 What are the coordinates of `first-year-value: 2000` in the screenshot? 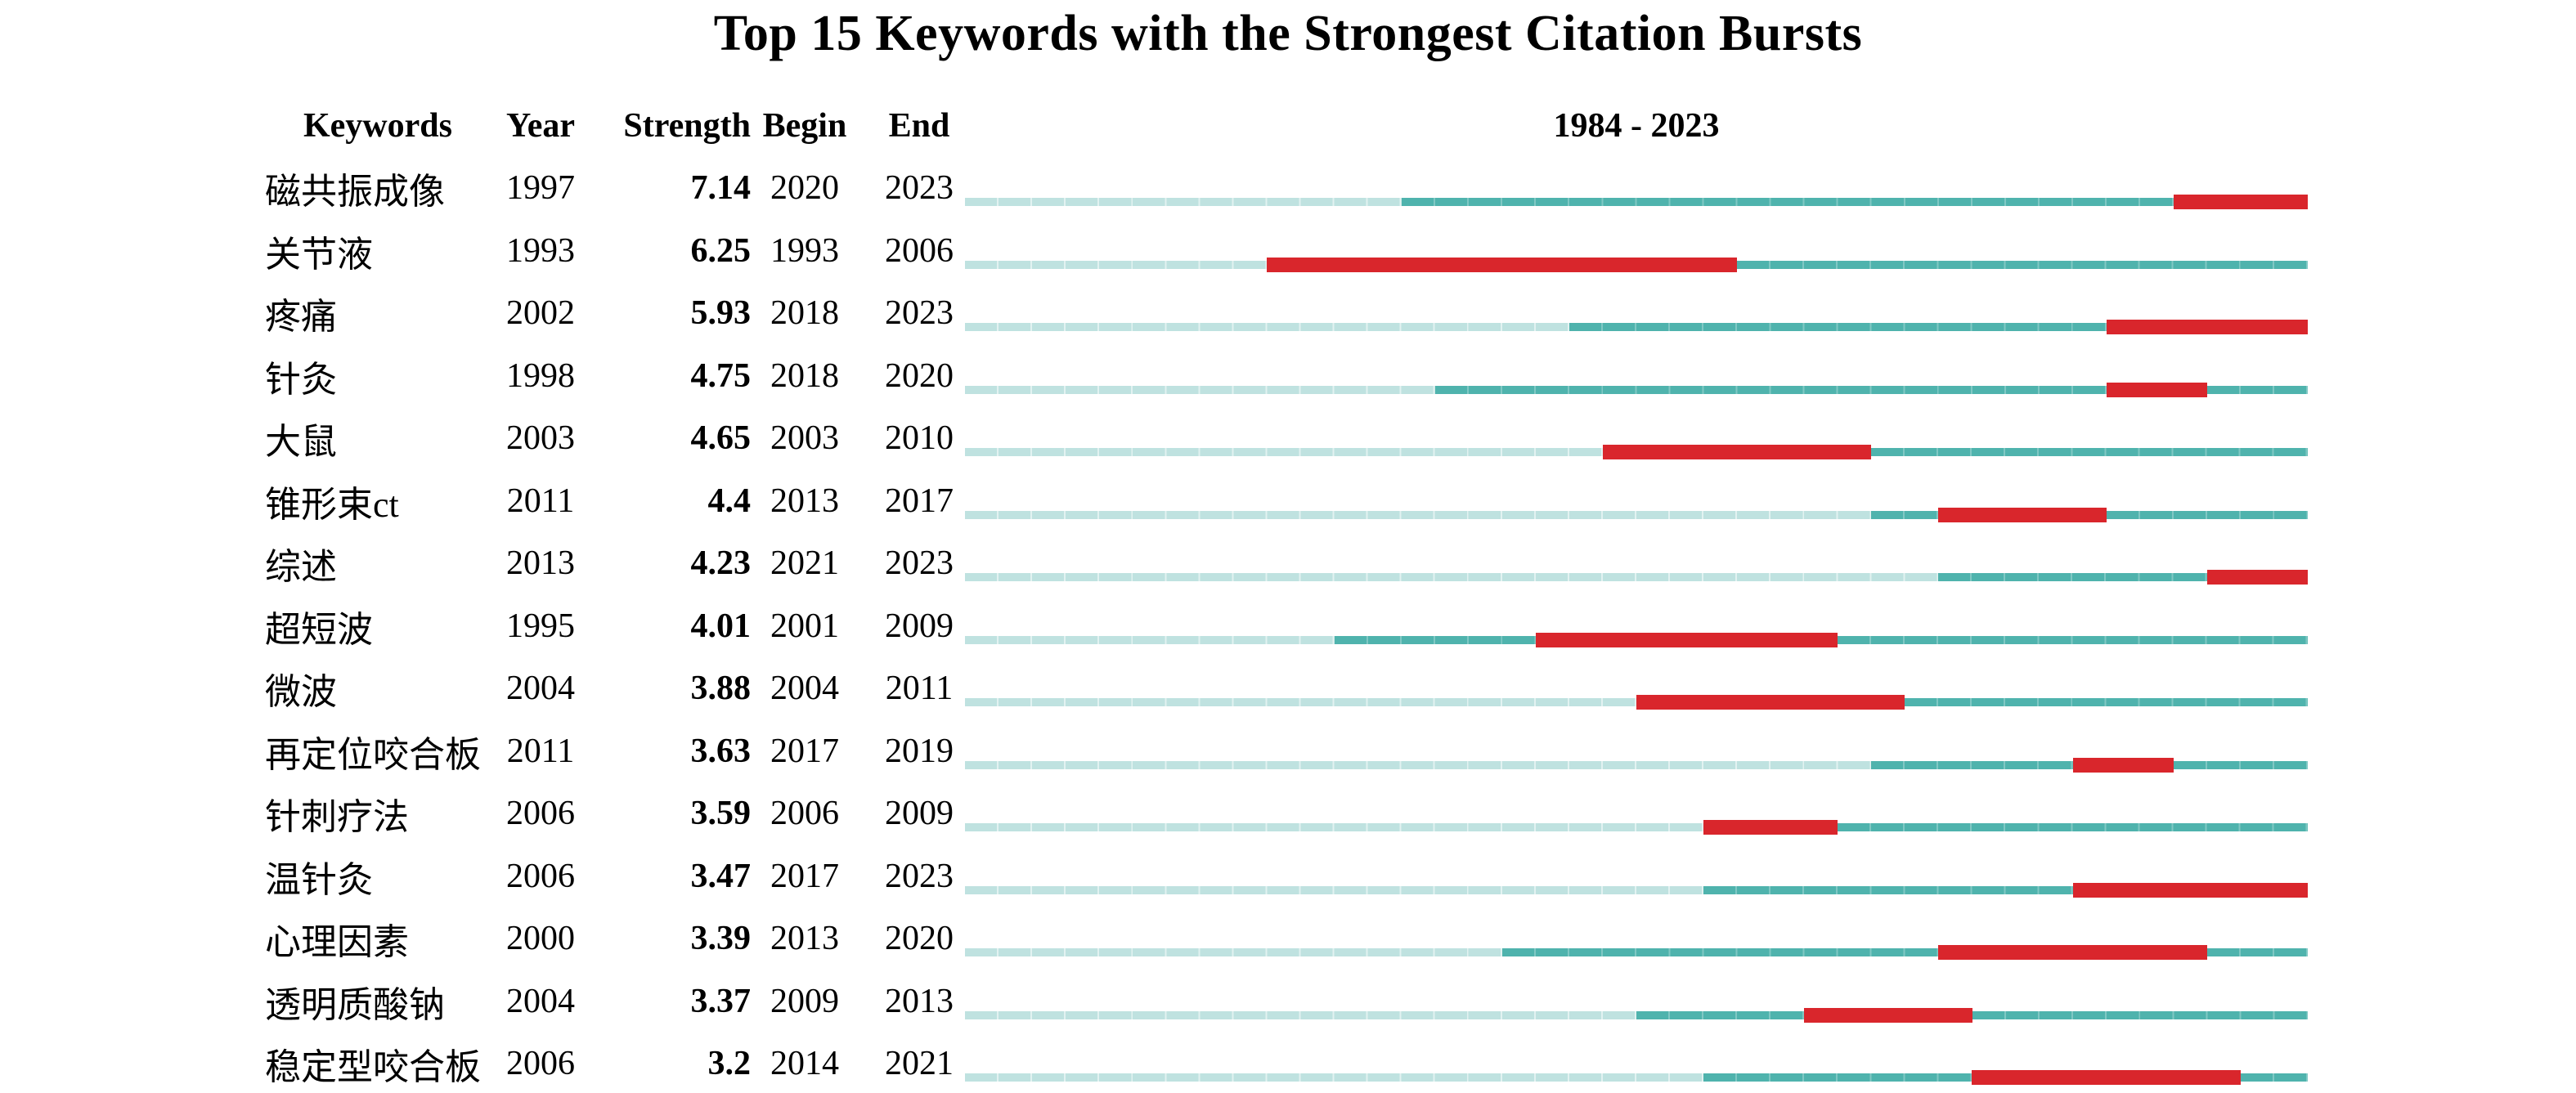 It's located at (540, 939).